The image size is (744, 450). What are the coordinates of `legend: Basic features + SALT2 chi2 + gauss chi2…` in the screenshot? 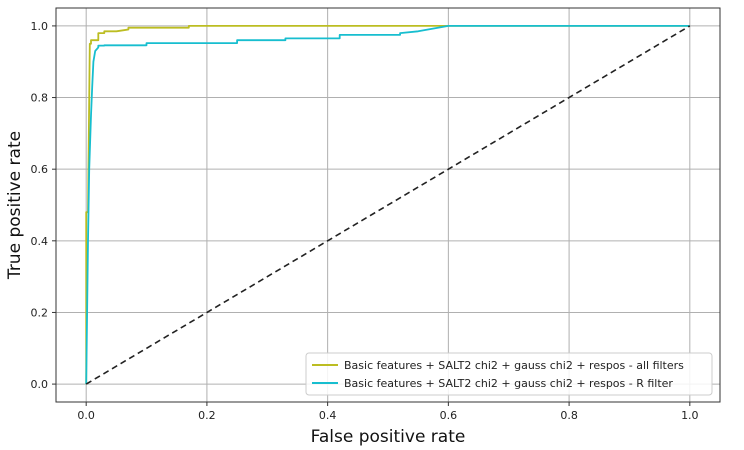 It's located at (509, 374).